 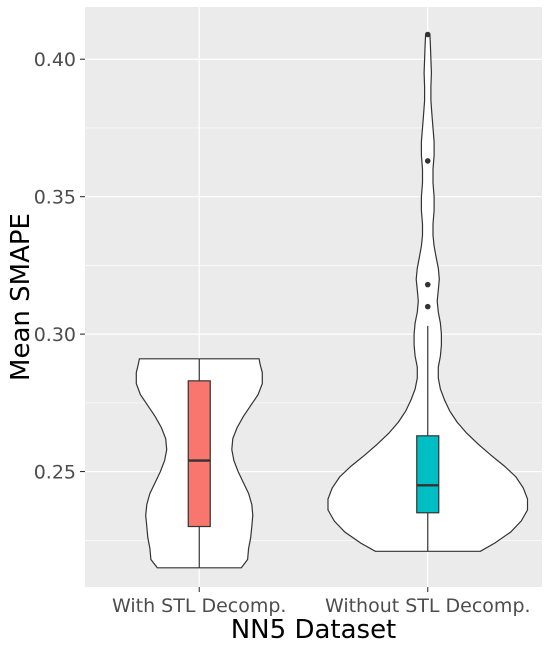 I want to click on y-tick-label: 0.25, so click(x=55, y=473).